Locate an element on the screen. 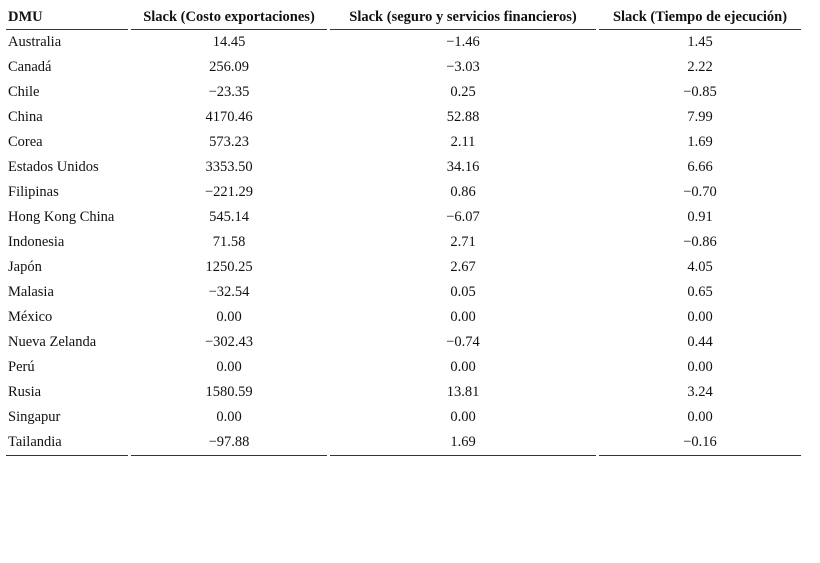 Image resolution: width=820 pixels, height=563 pixels. table-cell: 3353.50 is located at coordinates (229, 167).